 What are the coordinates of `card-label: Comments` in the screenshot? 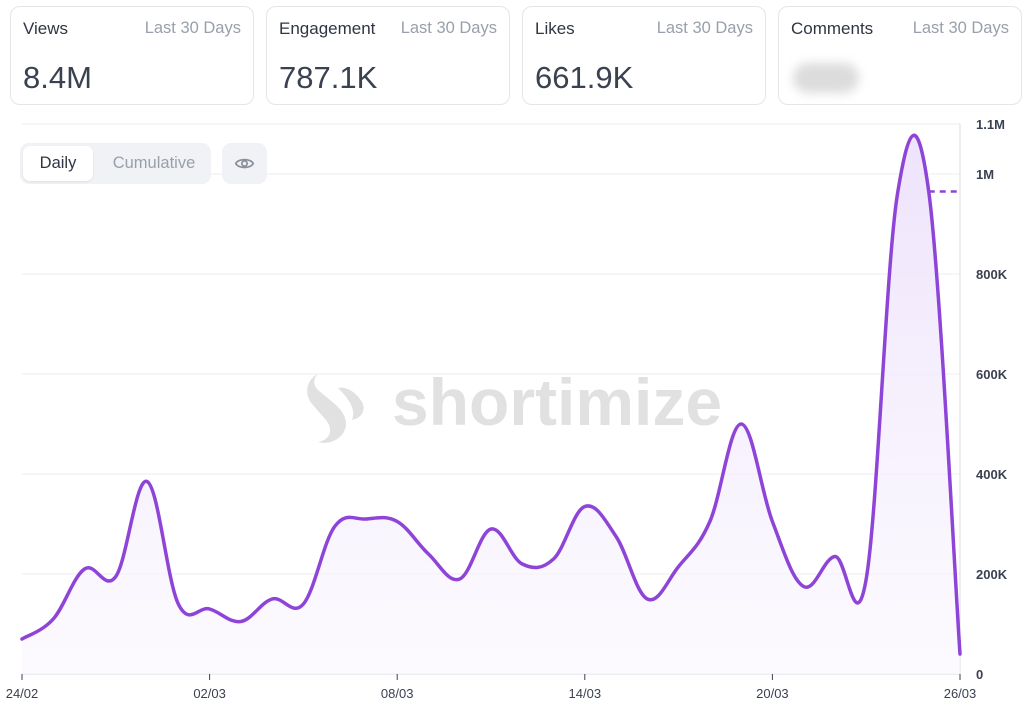 It's located at (832, 28).